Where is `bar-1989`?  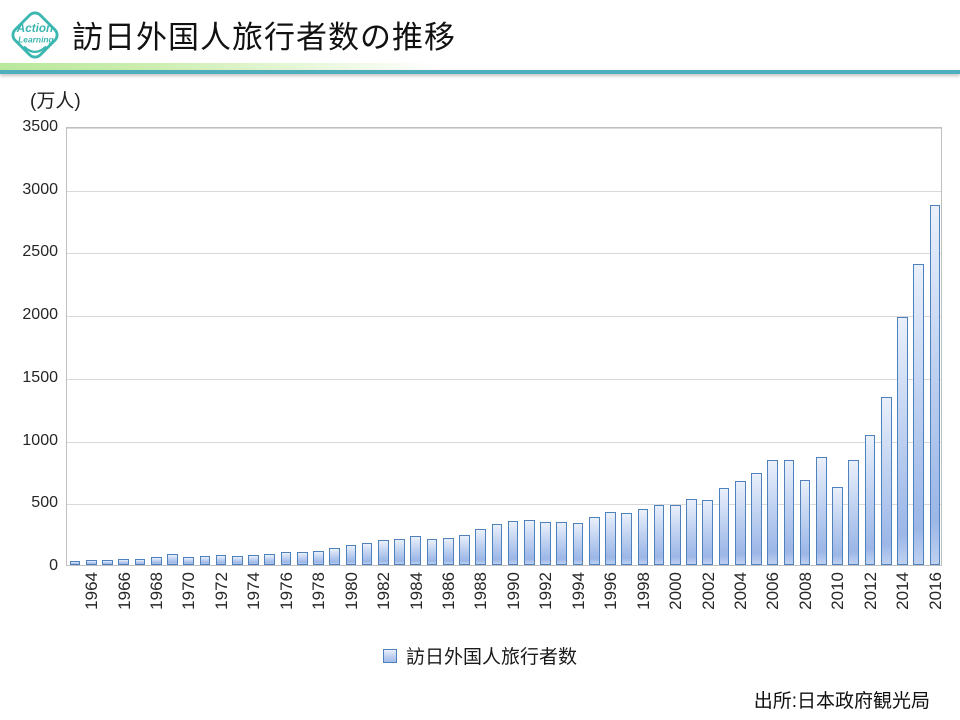
bar-1989 is located at coordinates (480, 547).